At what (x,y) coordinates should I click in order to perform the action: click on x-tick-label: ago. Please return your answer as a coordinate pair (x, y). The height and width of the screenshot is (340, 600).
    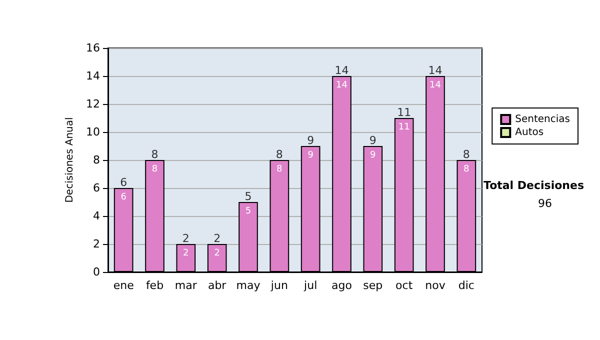
    Looking at the image, I should click on (342, 285).